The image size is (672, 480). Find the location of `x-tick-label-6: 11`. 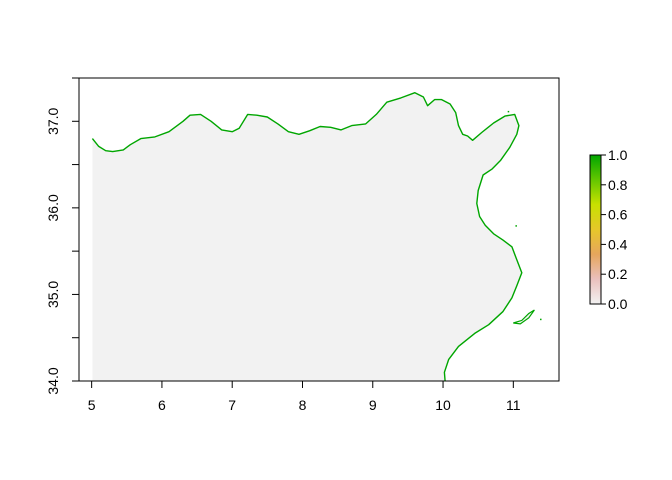

x-tick-label-6: 11 is located at coordinates (513, 405).